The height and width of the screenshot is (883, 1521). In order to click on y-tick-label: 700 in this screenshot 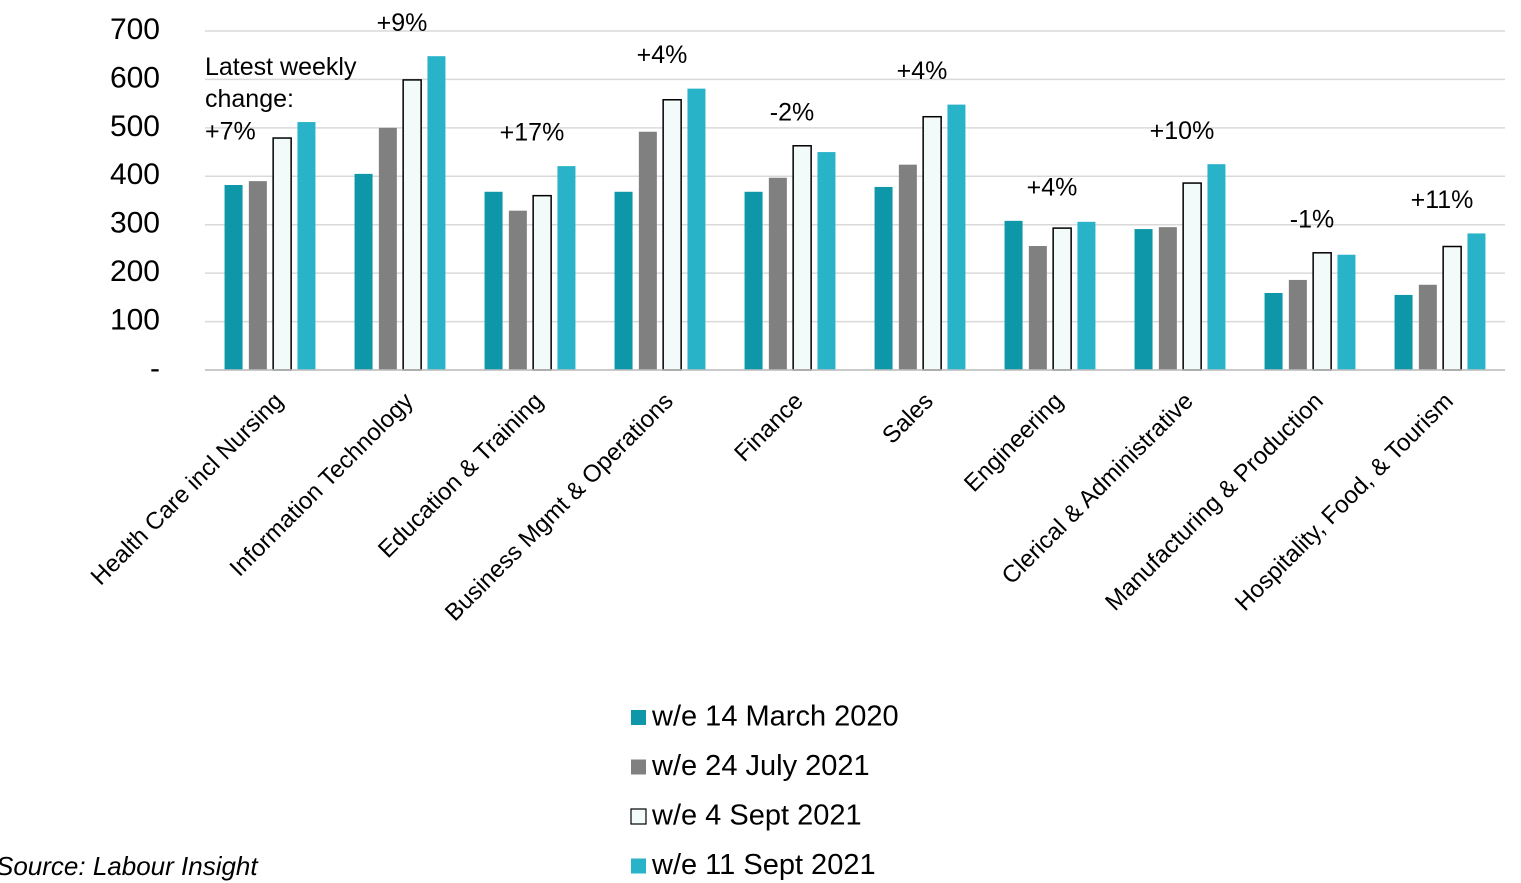, I will do `click(135, 29)`.